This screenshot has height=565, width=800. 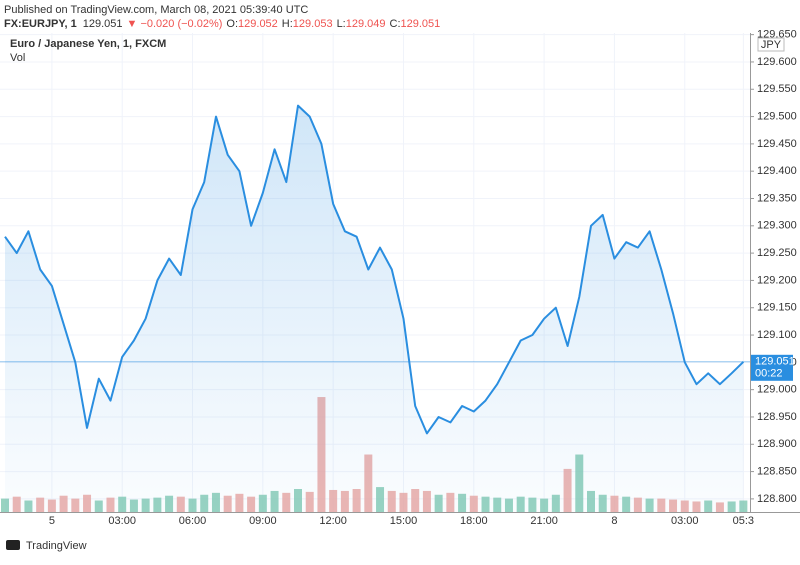 I want to click on y-tick-label: 129.350, so click(x=777, y=198).